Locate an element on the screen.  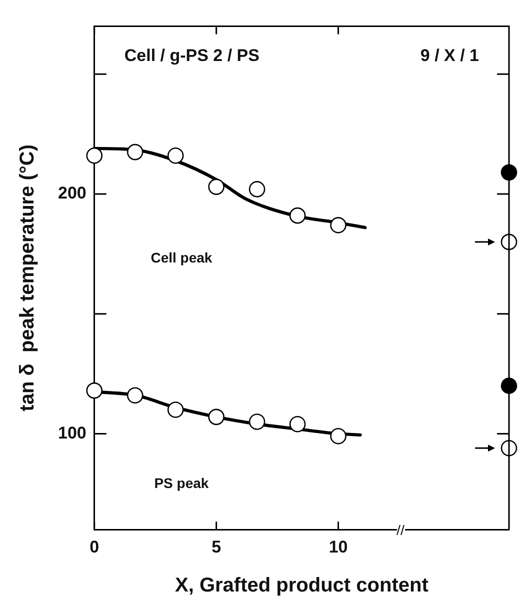
x-tick-label: 0 is located at coordinates (95, 546).